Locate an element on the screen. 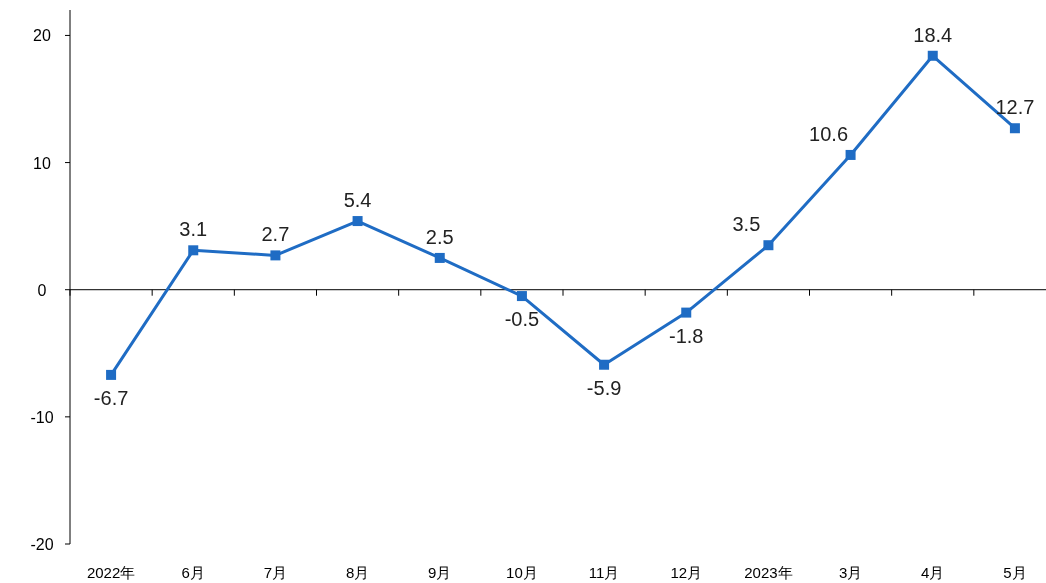 This screenshot has width=1046, height=583. y-tick-label: -10 is located at coordinates (42, 417).